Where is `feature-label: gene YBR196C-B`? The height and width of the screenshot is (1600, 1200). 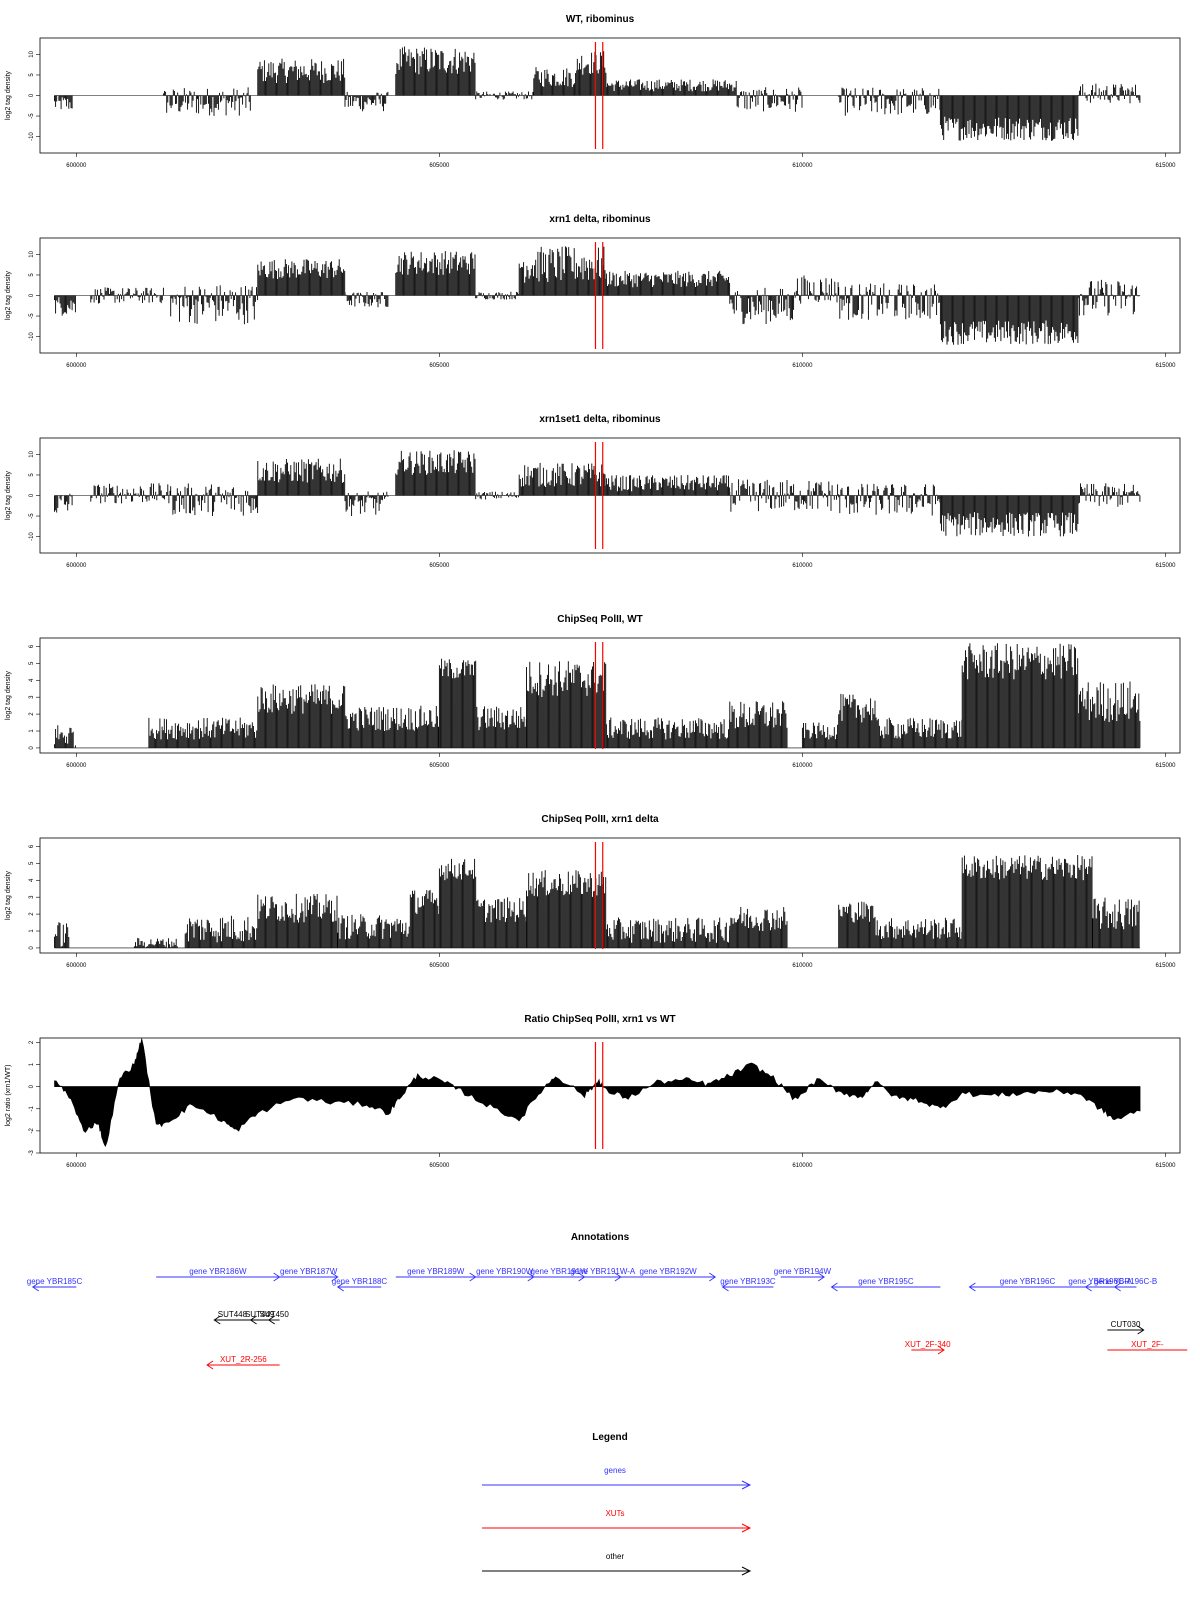
feature-label: gene YBR196C-B is located at coordinates (1125, 1281).